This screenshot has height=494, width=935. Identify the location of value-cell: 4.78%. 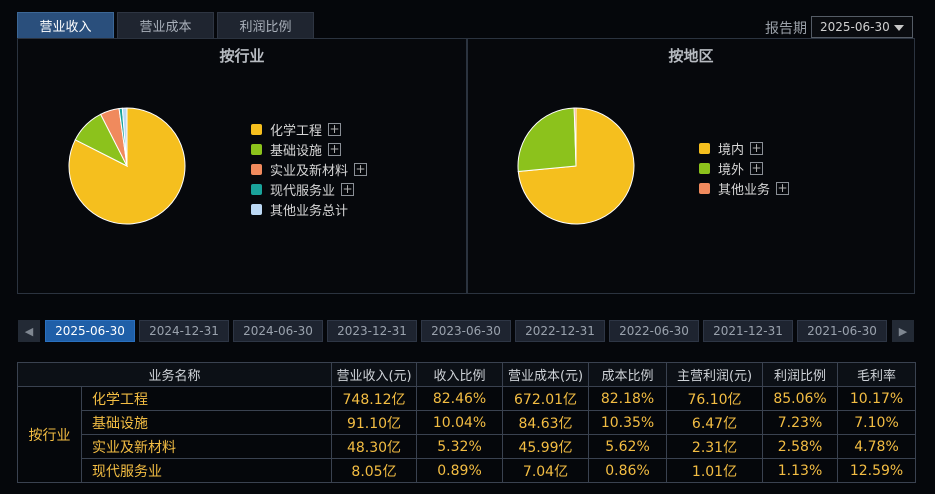
(877, 446).